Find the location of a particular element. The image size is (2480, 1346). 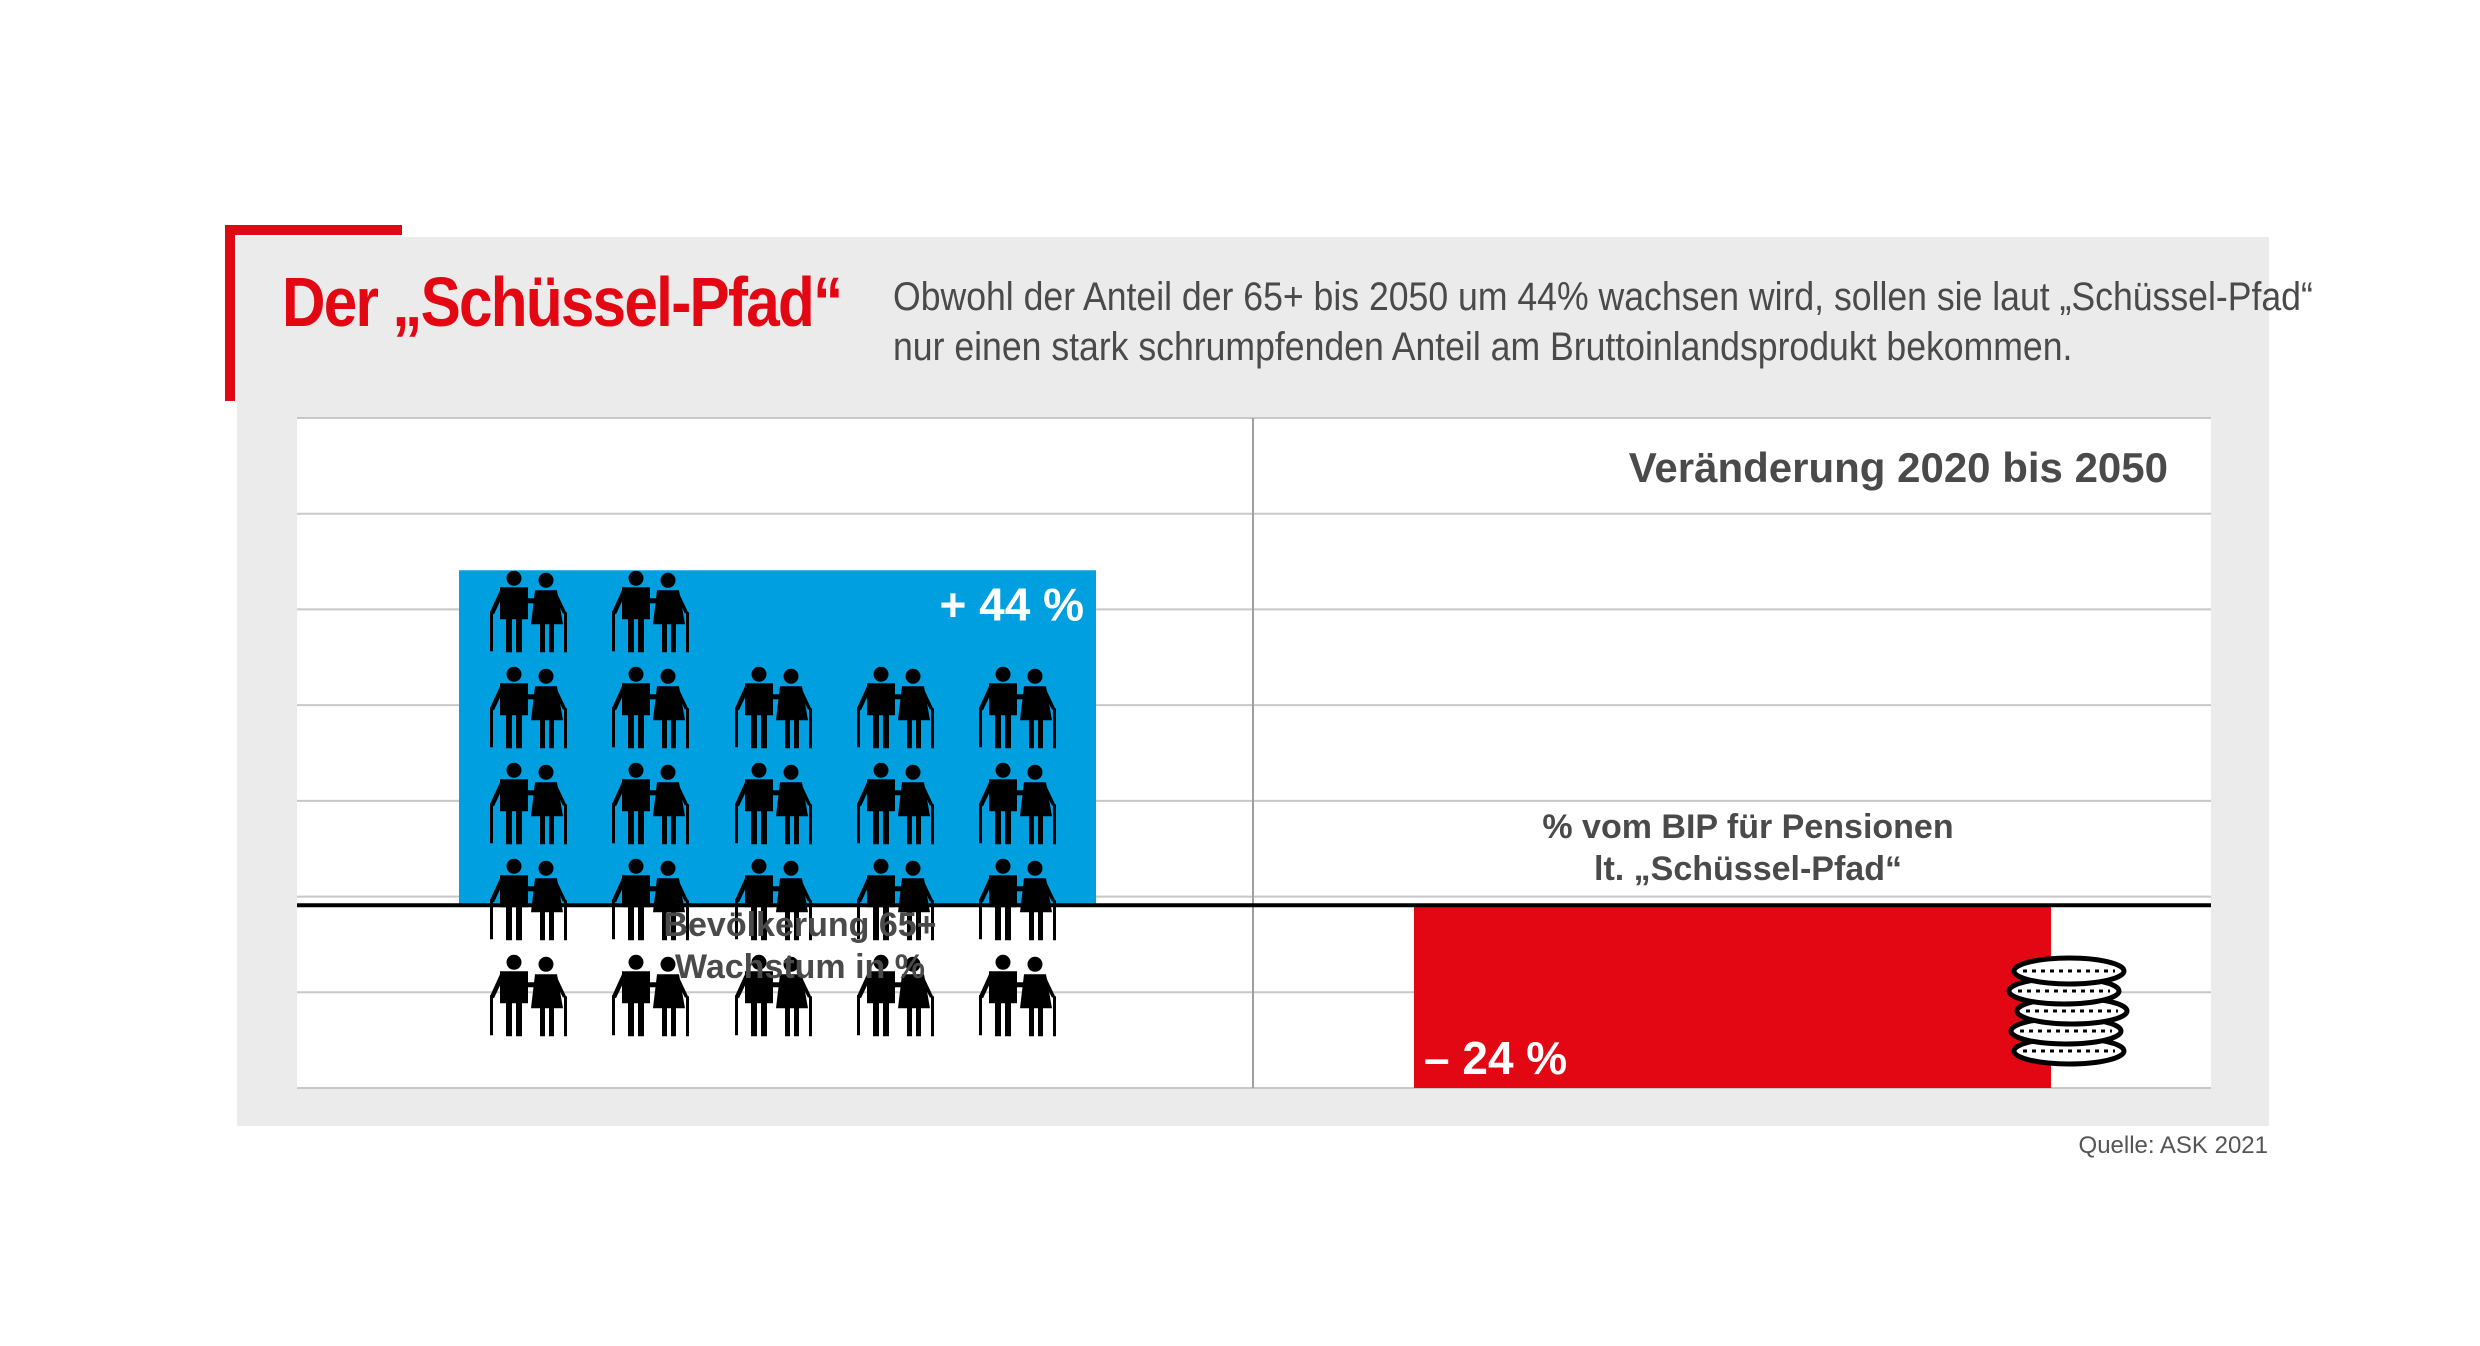

value-label: + 44 % is located at coordinates (1012, 604).